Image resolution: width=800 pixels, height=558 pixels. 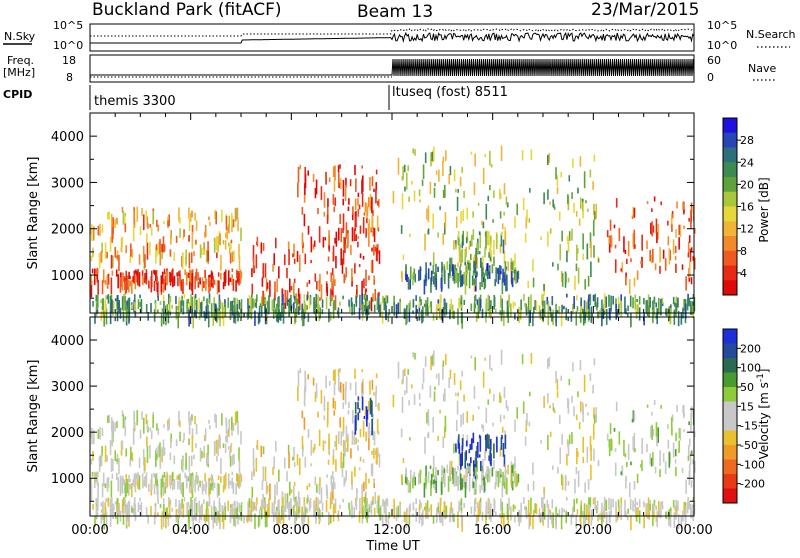 What do you see at coordinates (17, 94) in the screenshot?
I see `cpid-label: CPID` at bounding box center [17, 94].